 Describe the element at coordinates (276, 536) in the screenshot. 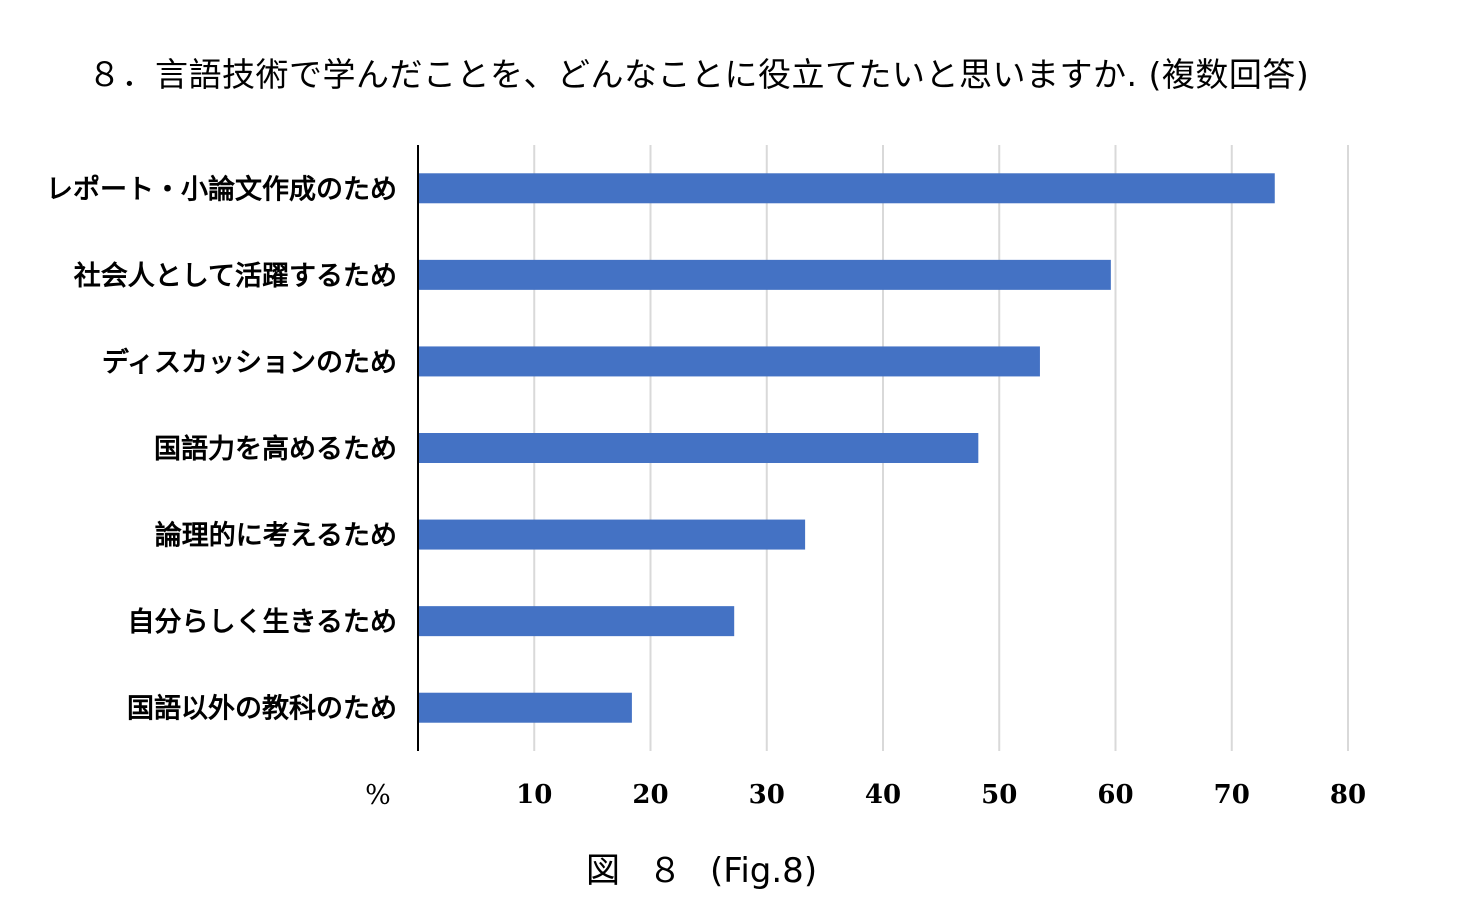

I see `category-label: 論理的に考えるため` at that location.